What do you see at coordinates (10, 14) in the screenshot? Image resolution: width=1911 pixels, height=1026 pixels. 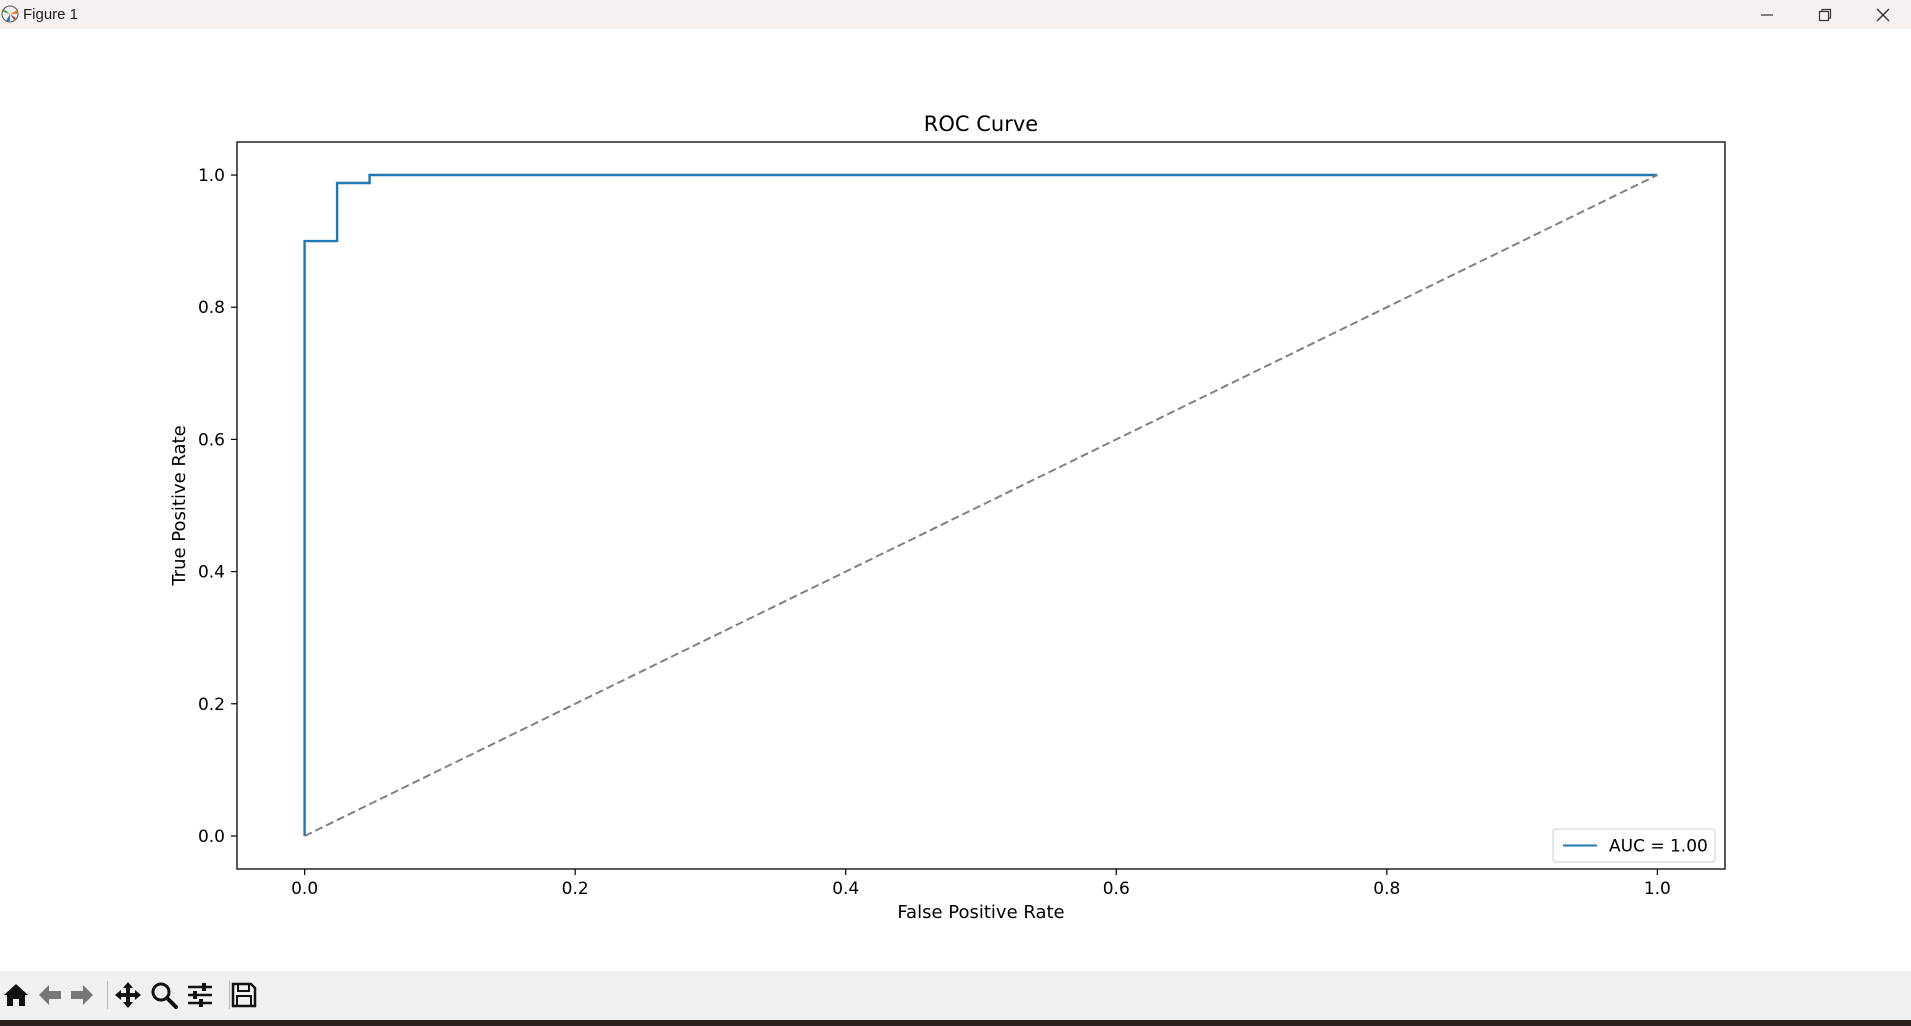 I see `matplotlib-icon` at bounding box center [10, 14].